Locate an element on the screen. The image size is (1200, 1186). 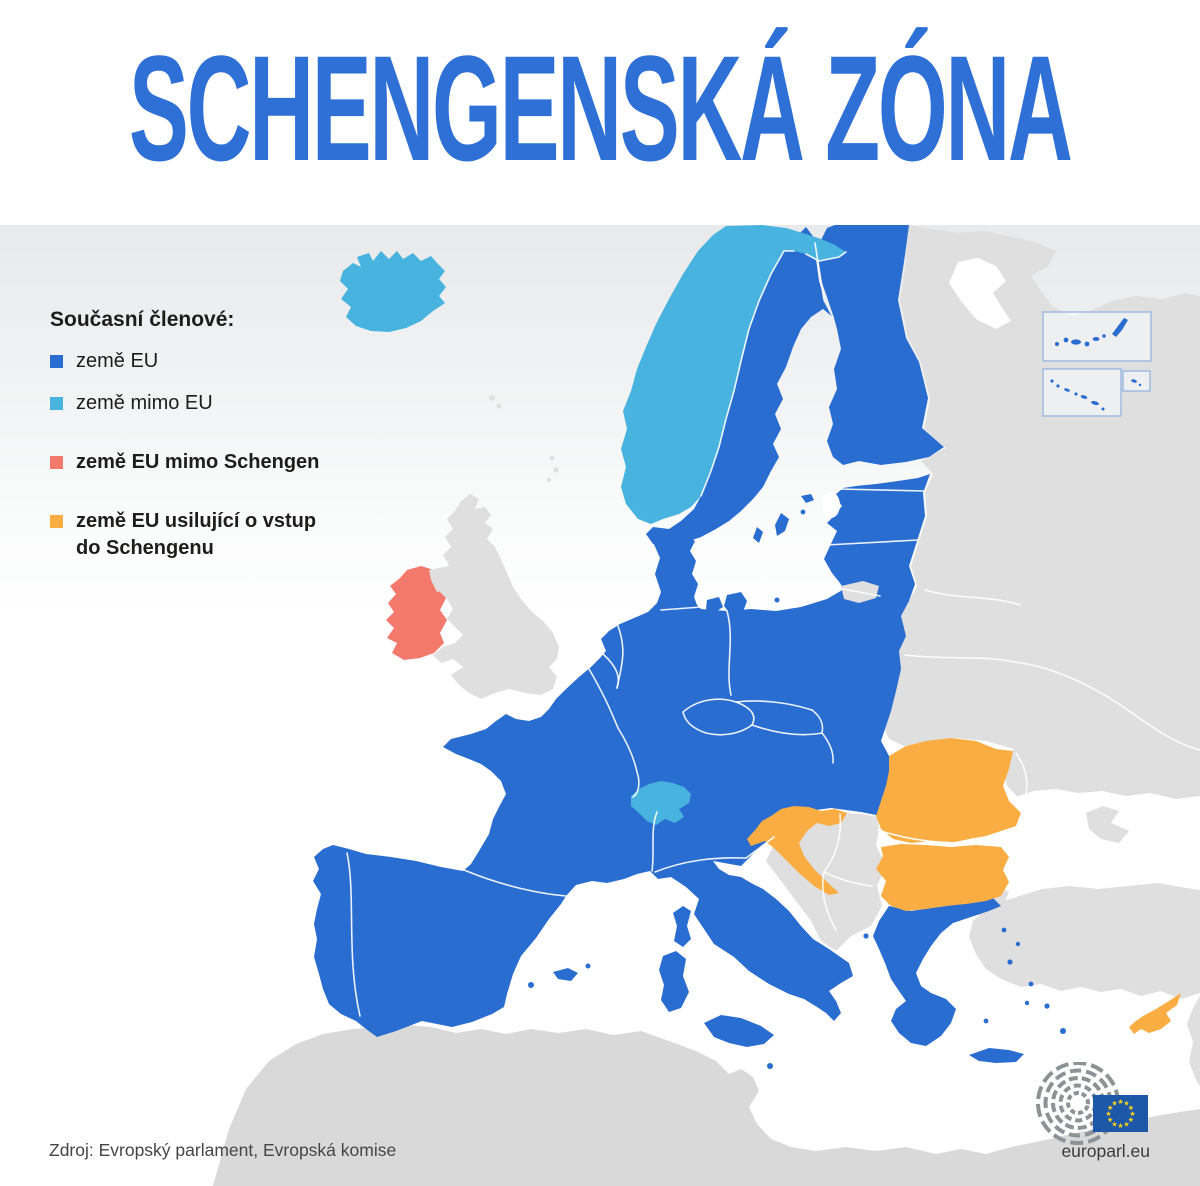
legend-heading: Současní členové: is located at coordinates (142, 319).